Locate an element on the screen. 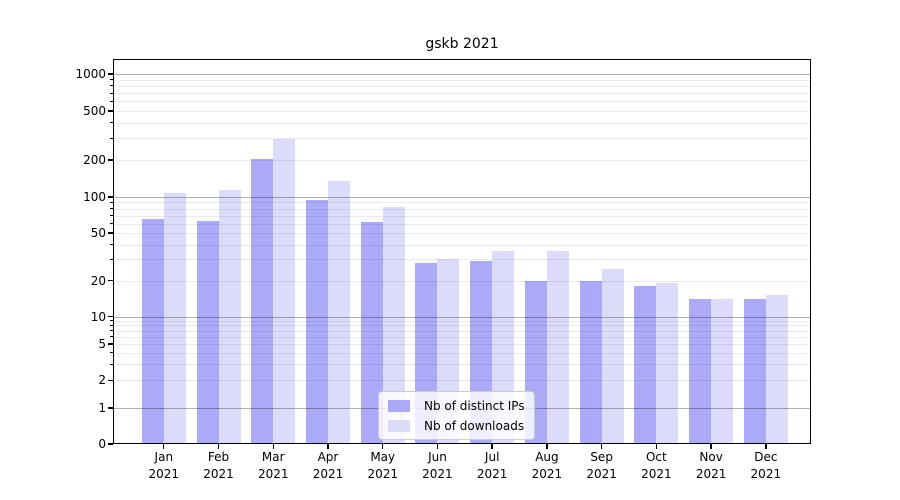 This screenshot has width=900, height=500. bar-downloads-dec is located at coordinates (776, 369).